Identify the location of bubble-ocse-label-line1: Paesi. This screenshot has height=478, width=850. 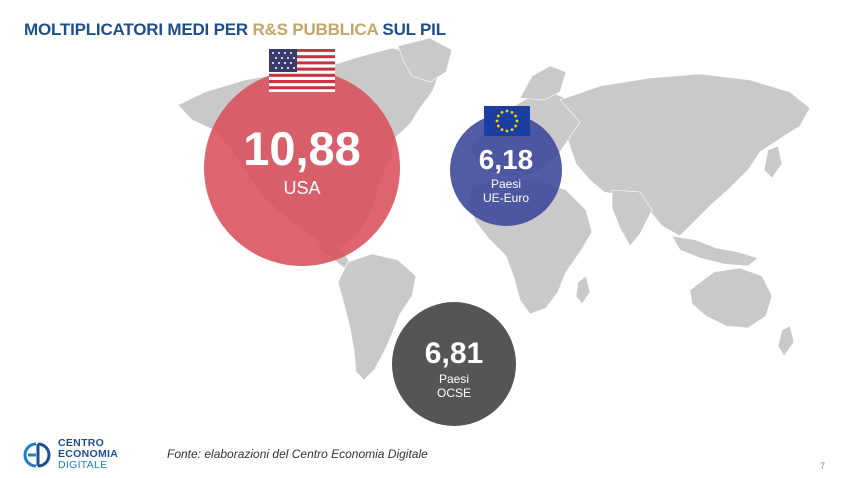
(454, 379).